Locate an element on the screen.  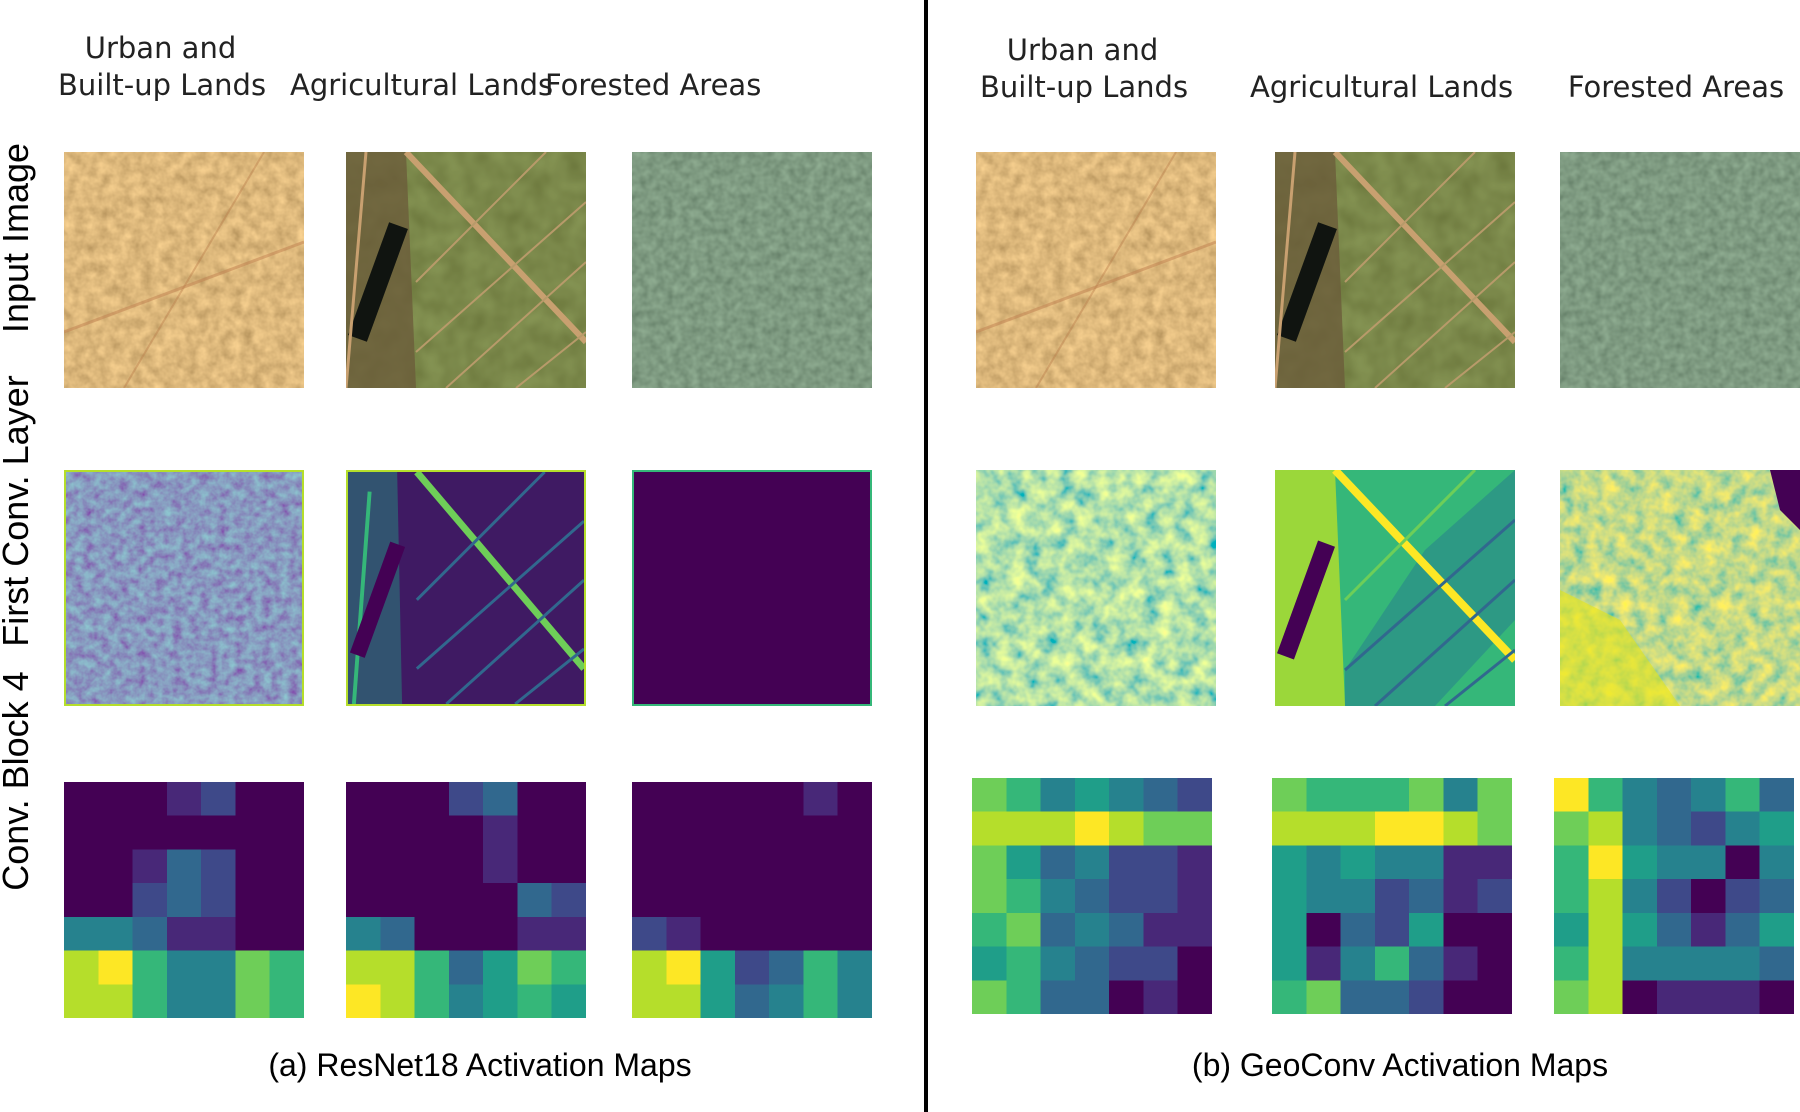
resnet-input-urban is located at coordinates (184, 270).